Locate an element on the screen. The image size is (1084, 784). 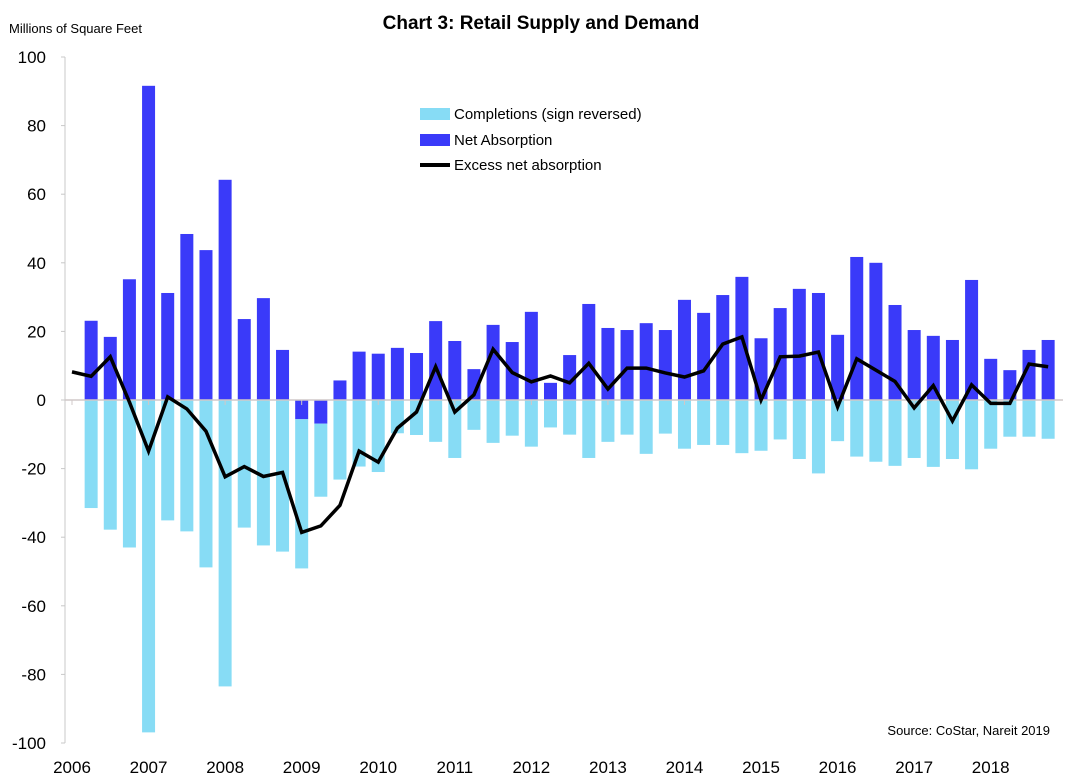
source-note: Source: CoStar, Nareit 2019 is located at coordinates (968, 730).